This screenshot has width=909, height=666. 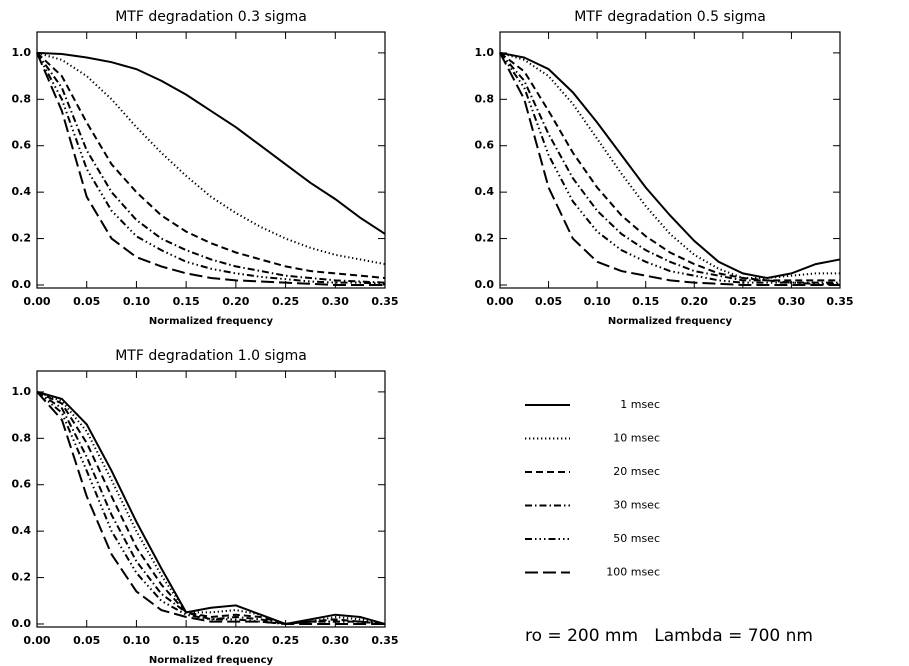 What do you see at coordinates (640, 404) in the screenshot?
I see `legend-label: 1 msec` at bounding box center [640, 404].